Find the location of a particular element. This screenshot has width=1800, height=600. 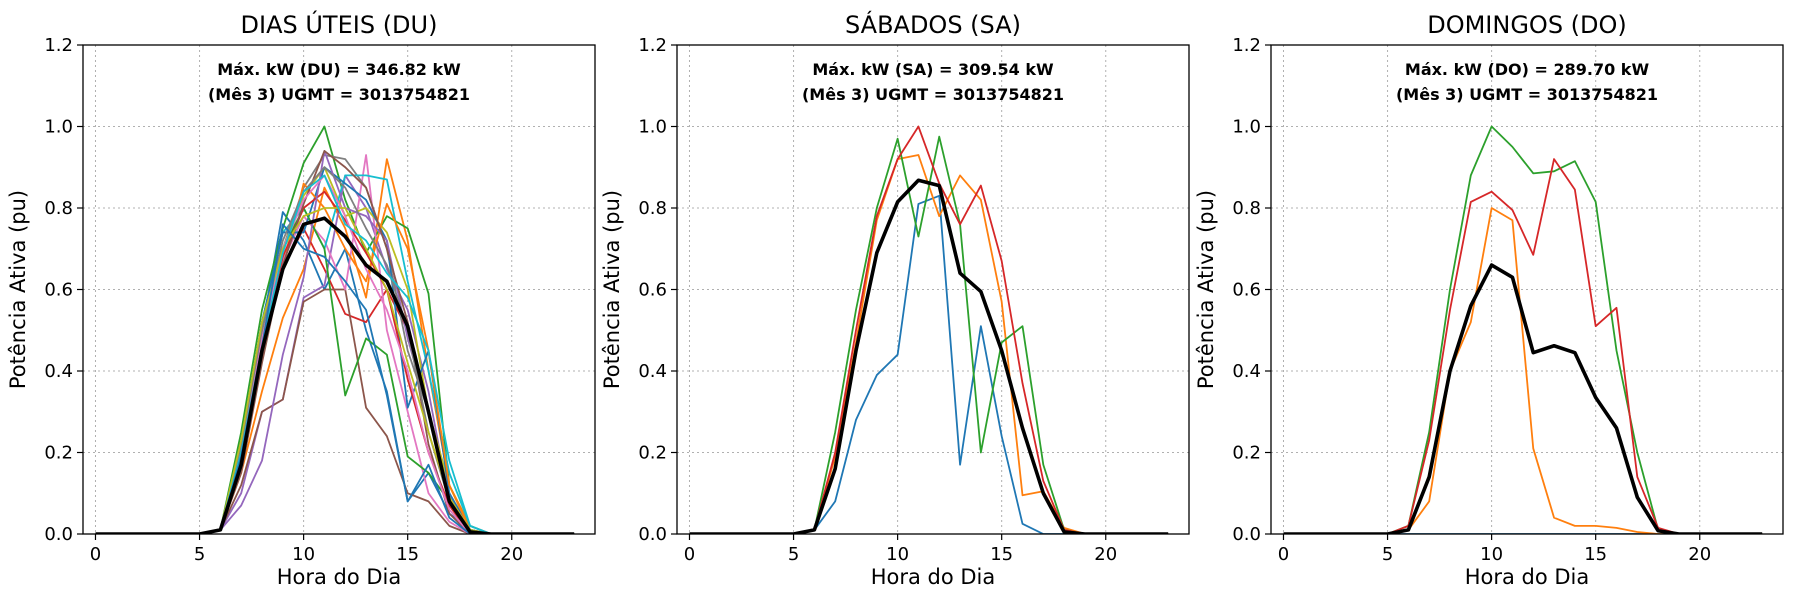

chart-title: DOMINGOS (DO) is located at coordinates (1527, 25).